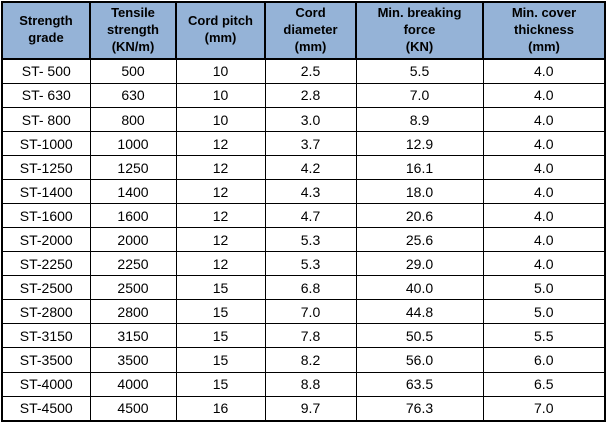 The image size is (607, 424). Describe the element at coordinates (133, 144) in the screenshot. I see `table-cell: 1000` at that location.